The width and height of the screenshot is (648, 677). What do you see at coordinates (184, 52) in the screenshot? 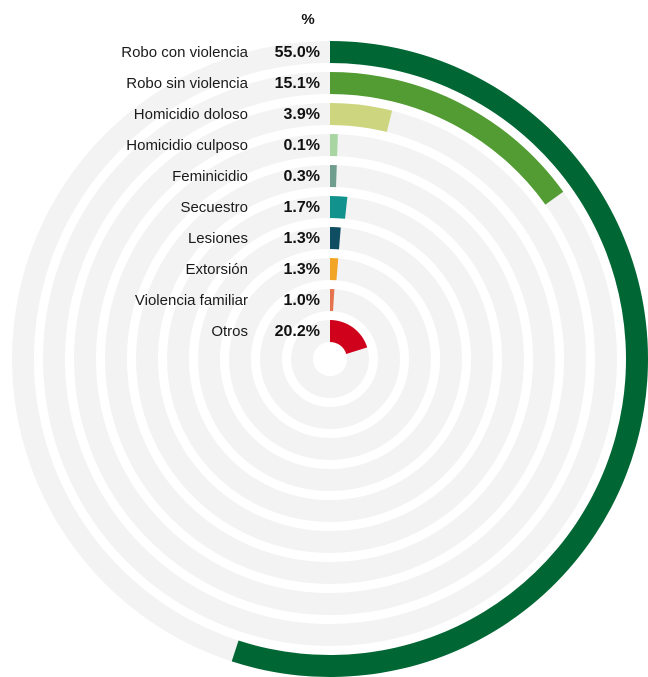
I see `category-label-robo-con-violencia: Robo con violencia` at bounding box center [184, 52].